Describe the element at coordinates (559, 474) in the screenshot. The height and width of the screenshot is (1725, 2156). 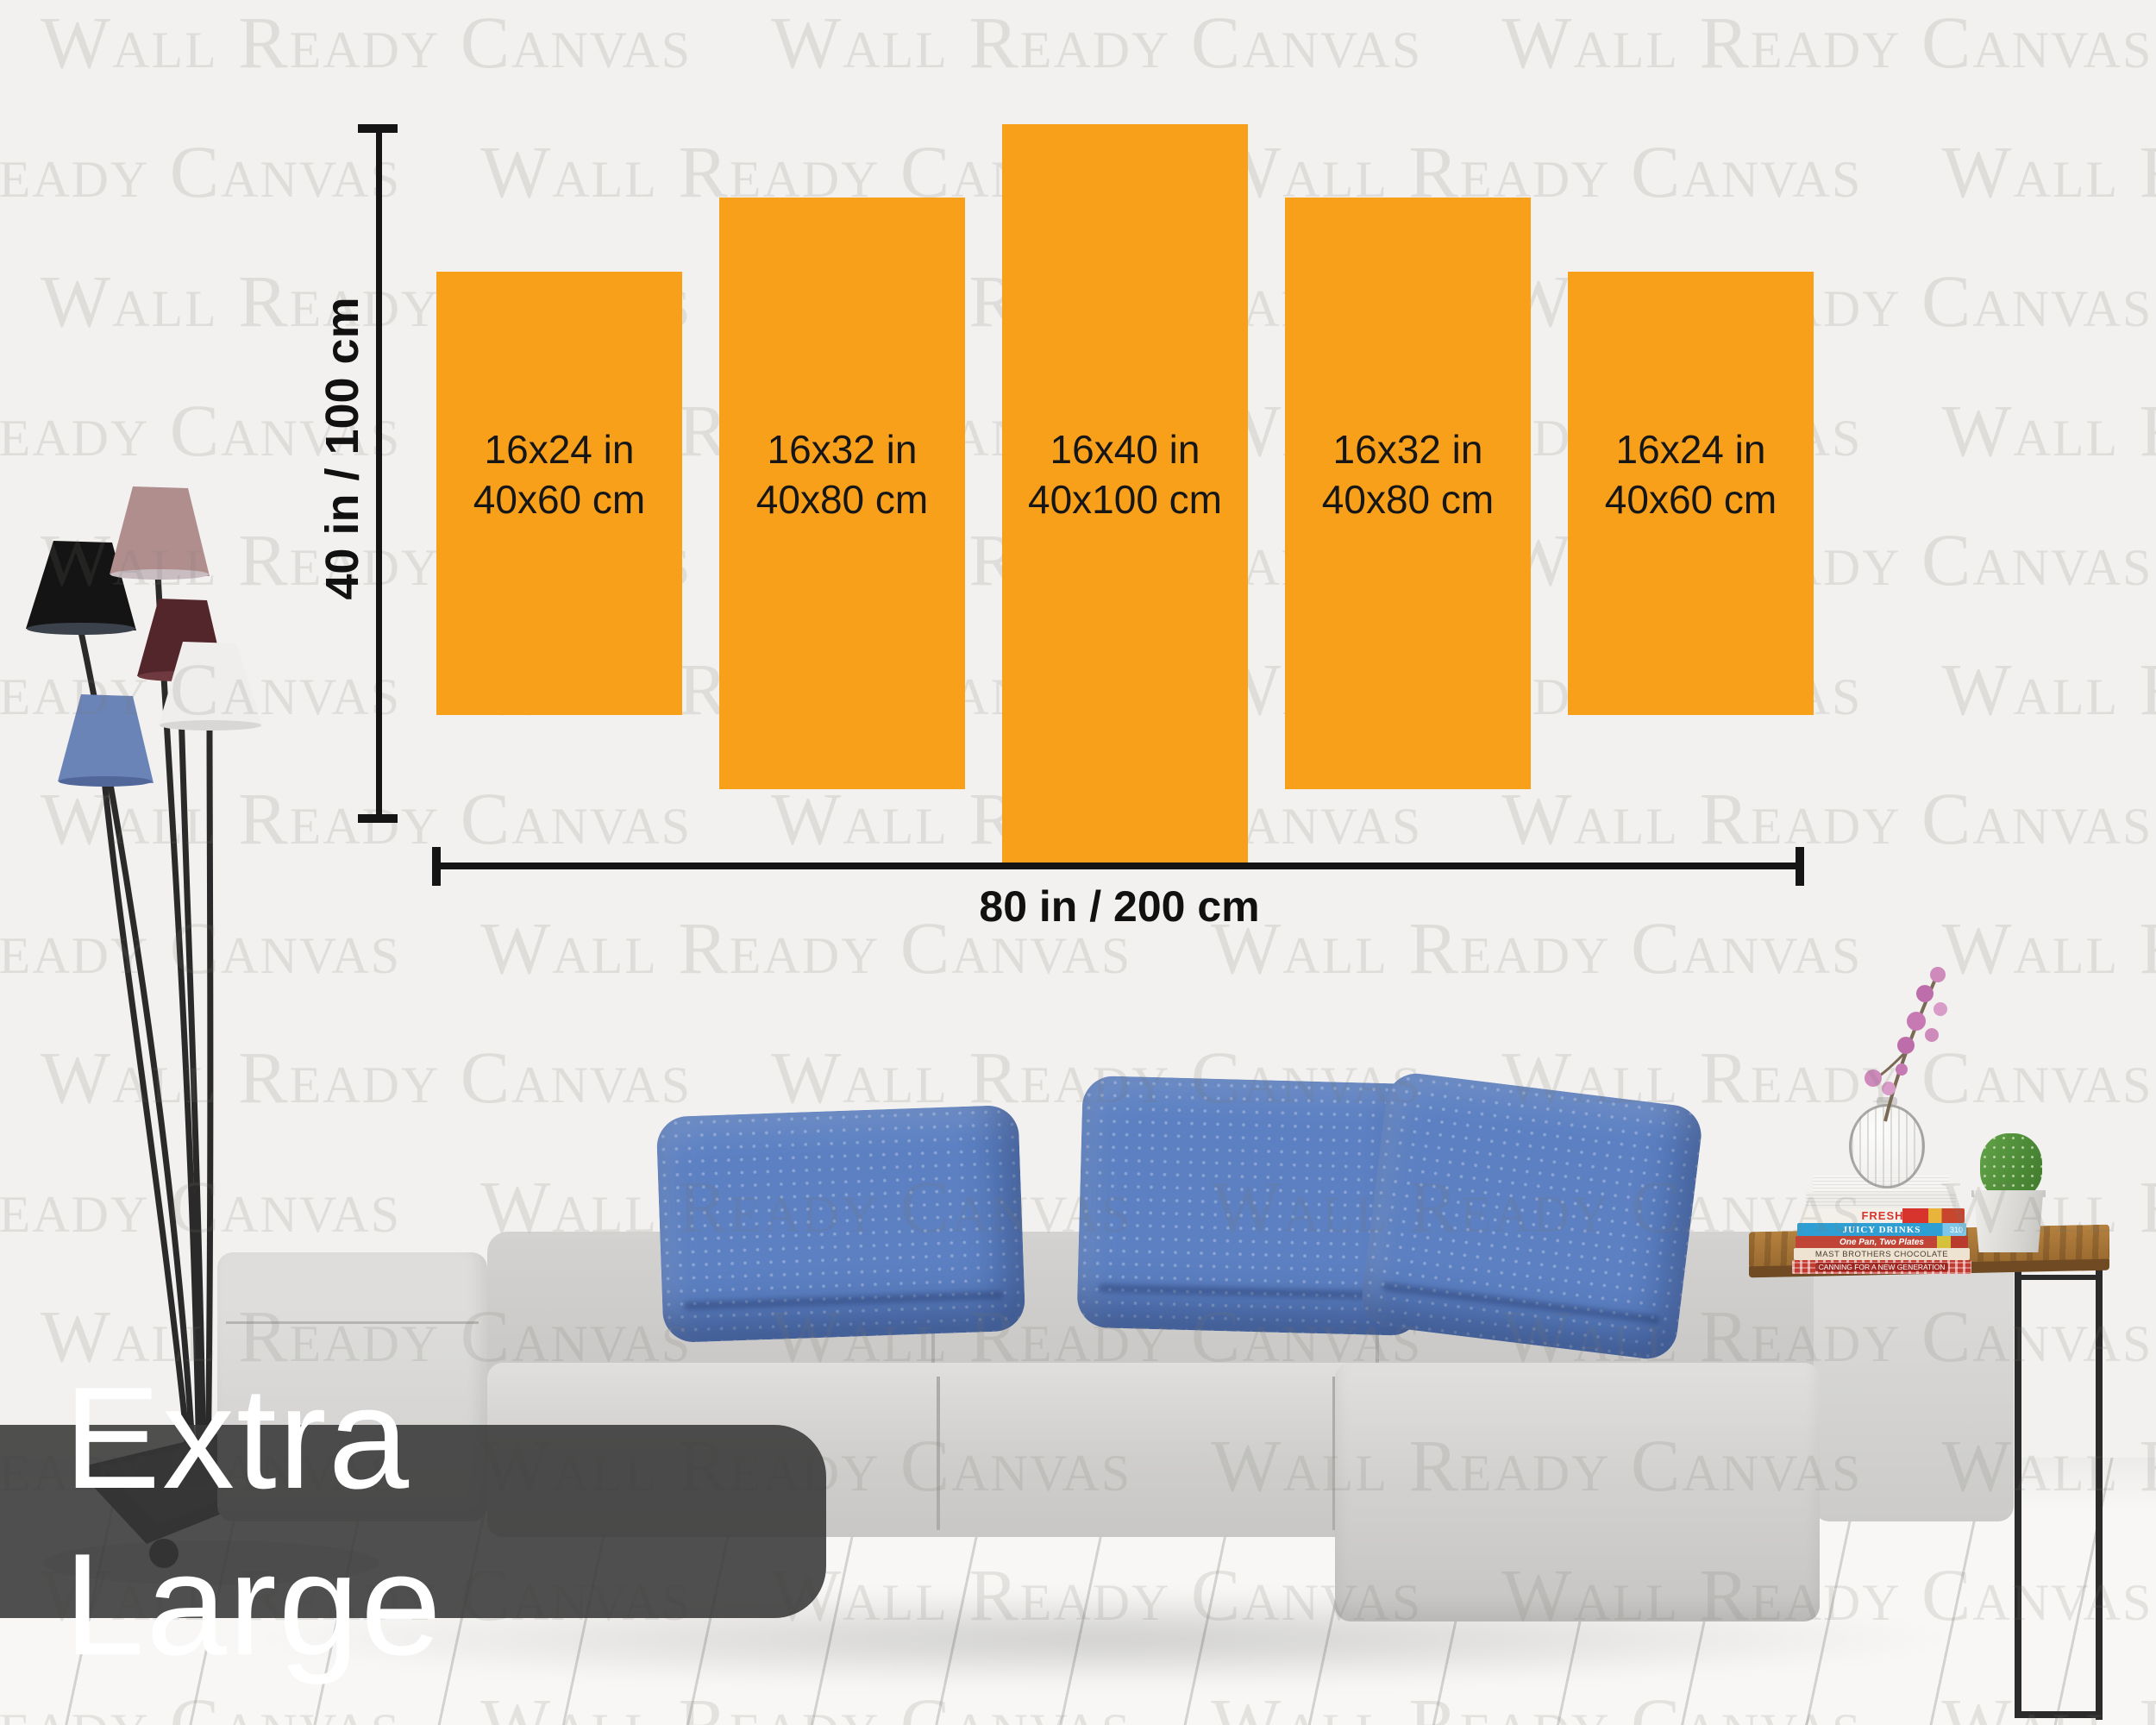
I see `panel-1-size-label: 16x24 in 40x60 cm` at that location.